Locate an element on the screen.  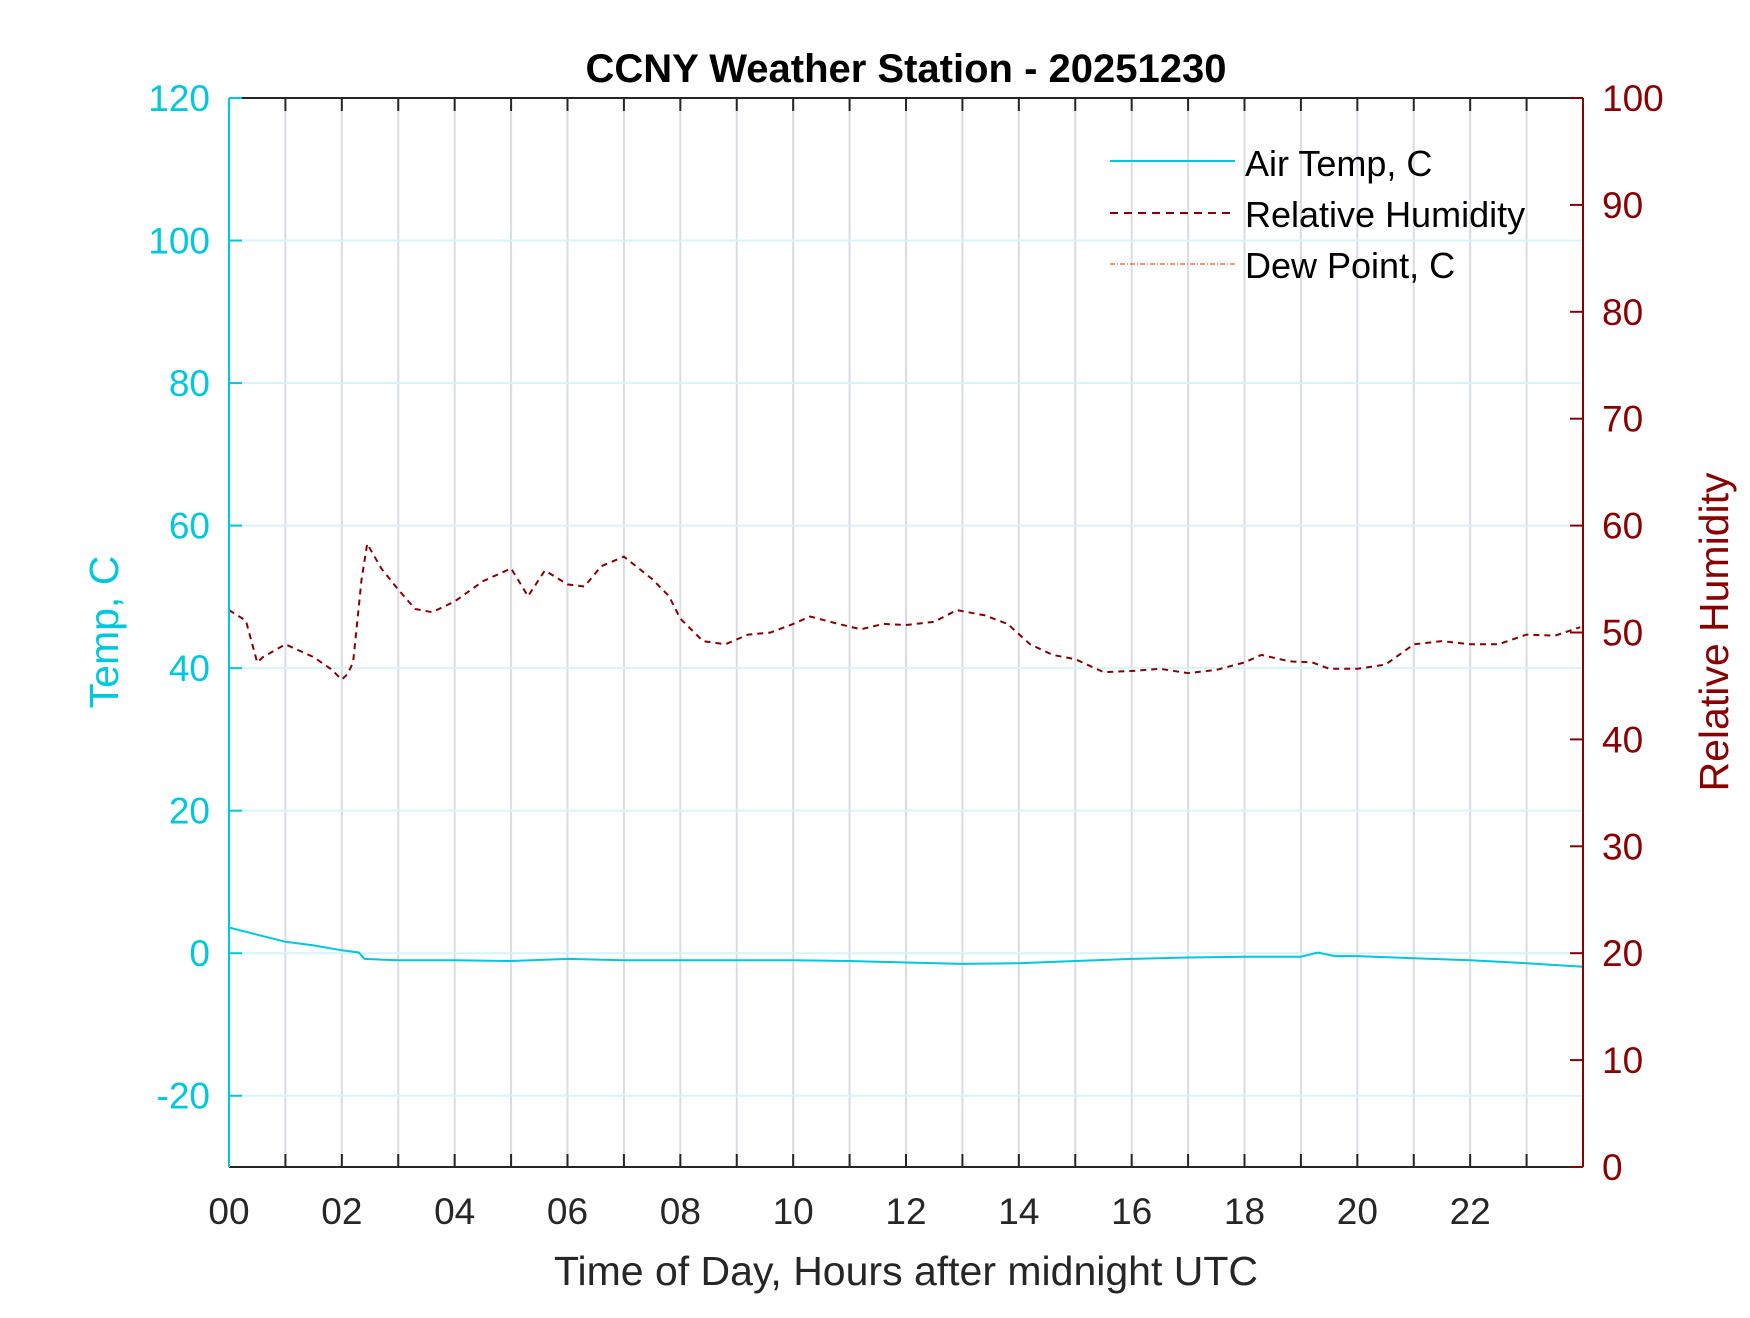
y-tick-label-left: 60 is located at coordinates (189, 526).